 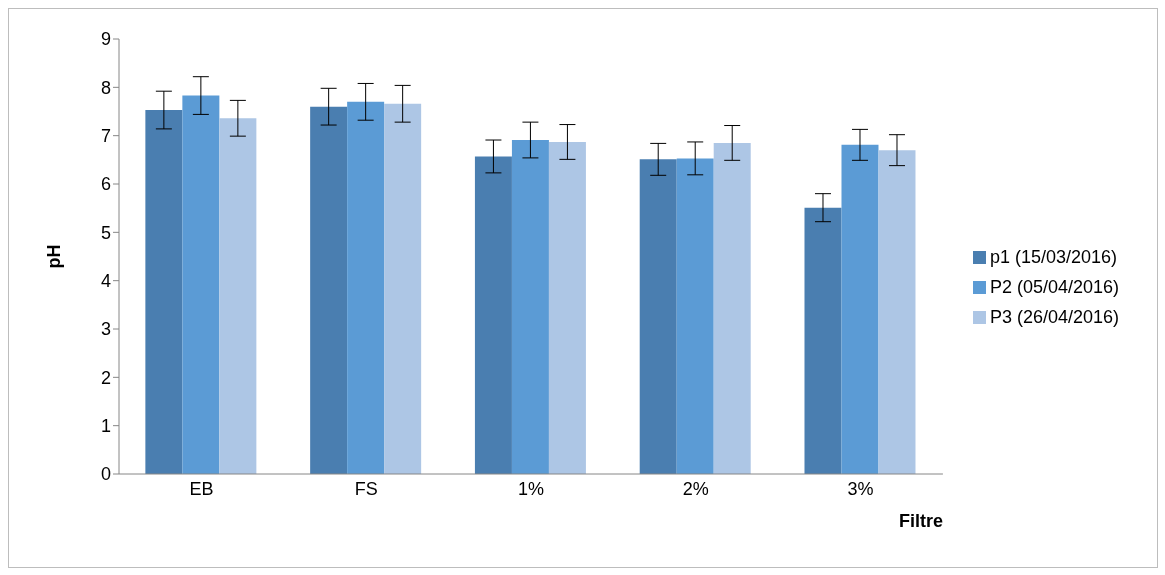 What do you see at coordinates (860, 488) in the screenshot?
I see `x-tick-label: 3%` at bounding box center [860, 488].